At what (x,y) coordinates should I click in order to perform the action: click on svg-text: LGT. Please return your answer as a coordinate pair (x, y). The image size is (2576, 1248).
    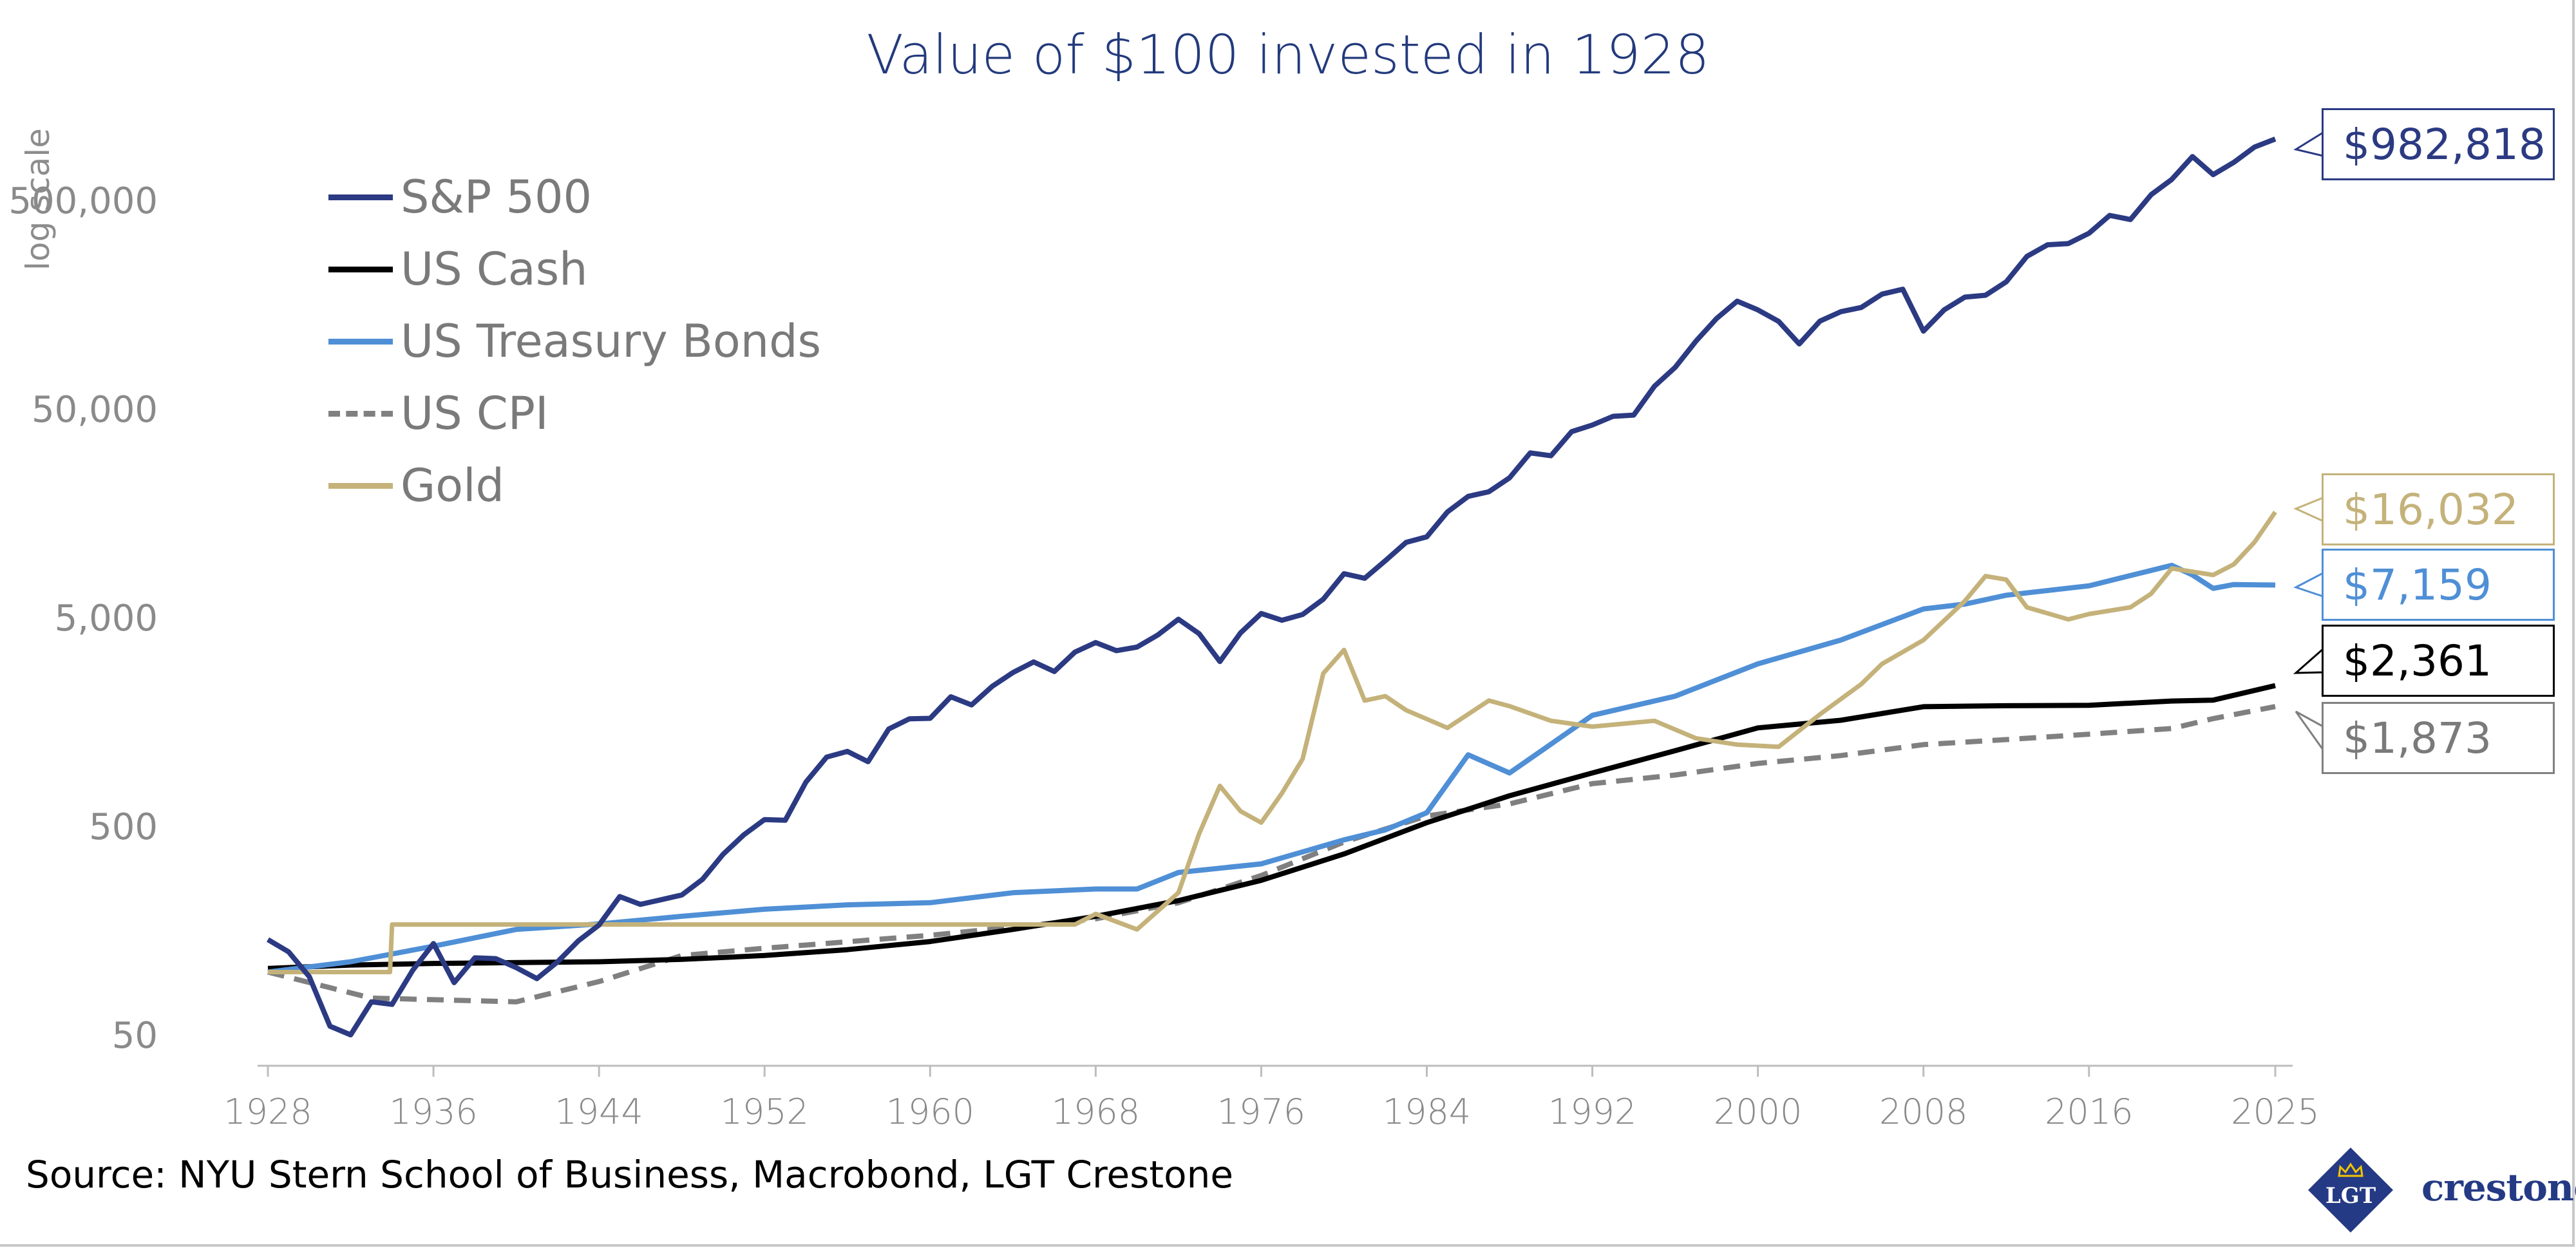
    Looking at the image, I should click on (2350, 1196).